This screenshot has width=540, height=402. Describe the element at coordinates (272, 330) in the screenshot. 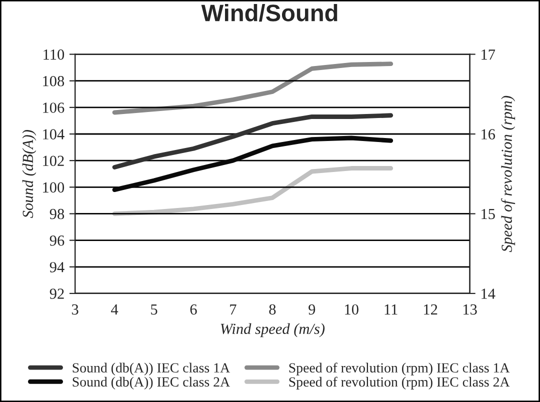

I see `x-axis-title: Wind speed (m/s)` at that location.